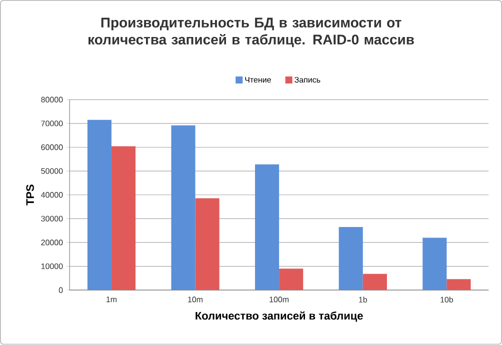 This screenshot has height=345, width=502. What do you see at coordinates (251, 33) in the screenshot?
I see `chart-title: Производительность БД в зависимости от количества записей в таблице. RAID-0 массив` at bounding box center [251, 33].